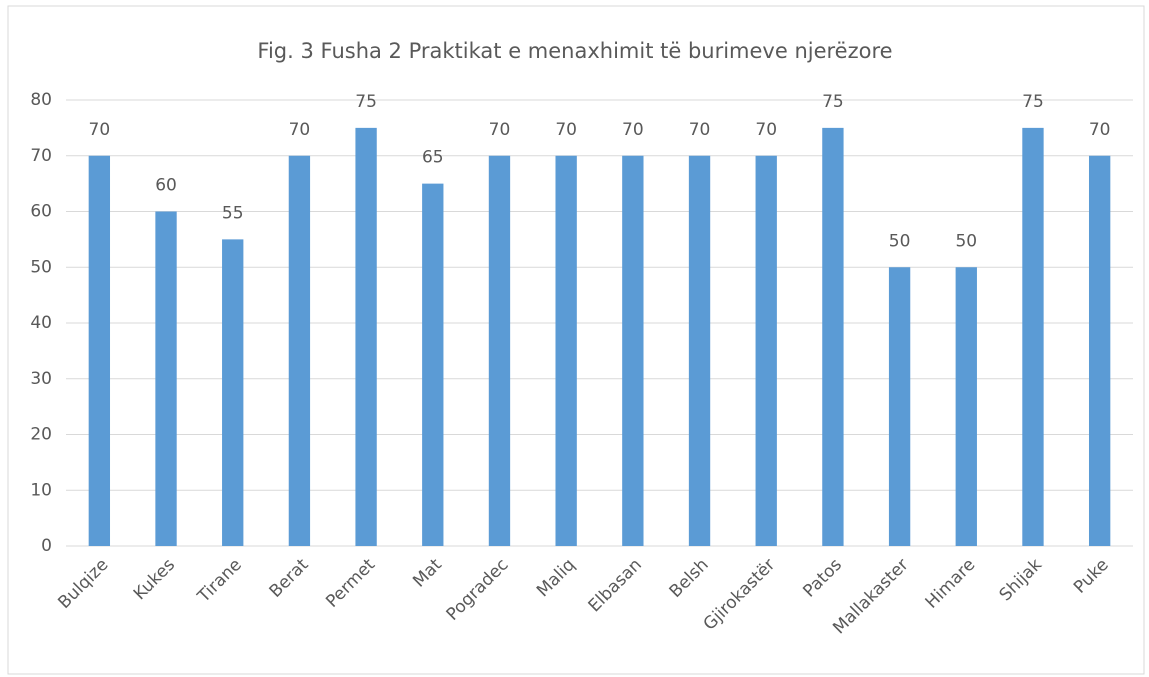  I want to click on y-tick-label: 40, so click(41, 323).